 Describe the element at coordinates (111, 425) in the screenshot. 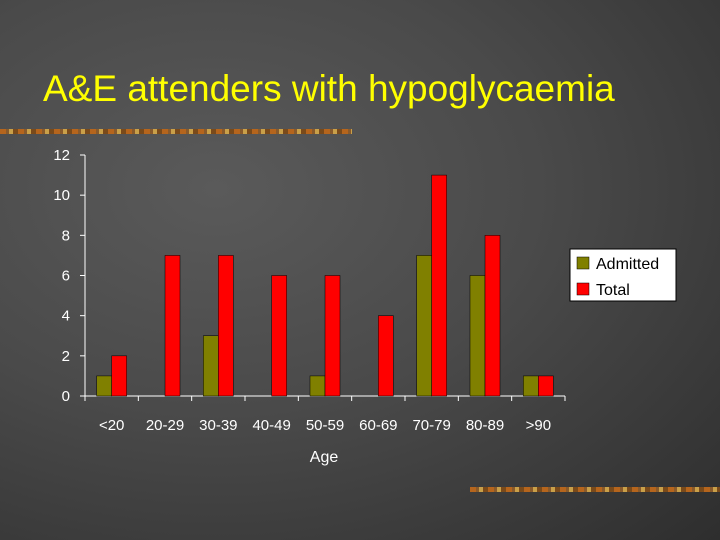

I see `x-category-label: <20` at that location.